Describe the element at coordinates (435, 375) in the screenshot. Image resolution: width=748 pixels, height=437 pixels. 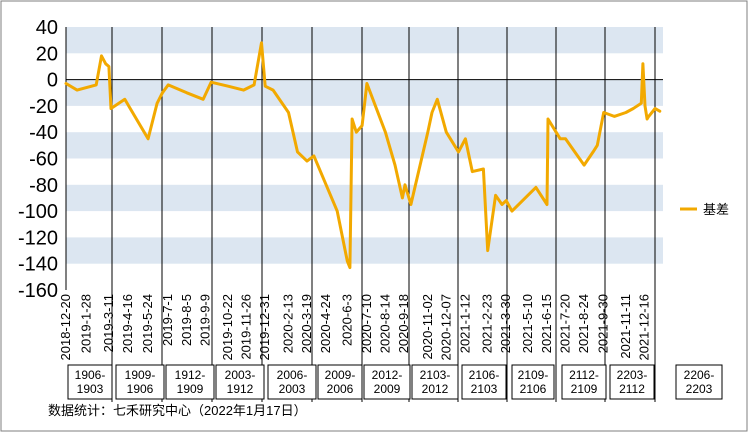
I see `contract-box-label: 2103-` at that location.